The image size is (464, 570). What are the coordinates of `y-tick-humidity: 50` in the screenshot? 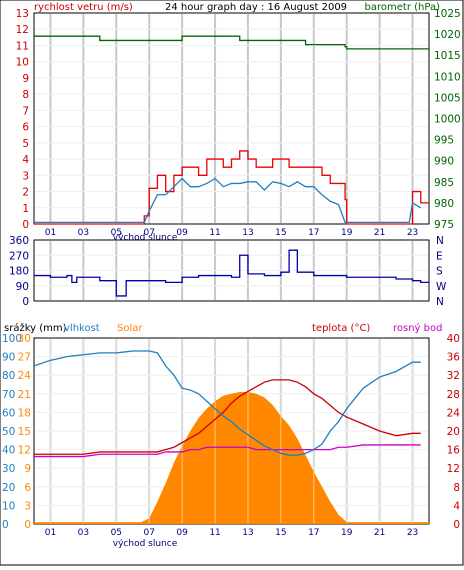 It's located at (8, 432).